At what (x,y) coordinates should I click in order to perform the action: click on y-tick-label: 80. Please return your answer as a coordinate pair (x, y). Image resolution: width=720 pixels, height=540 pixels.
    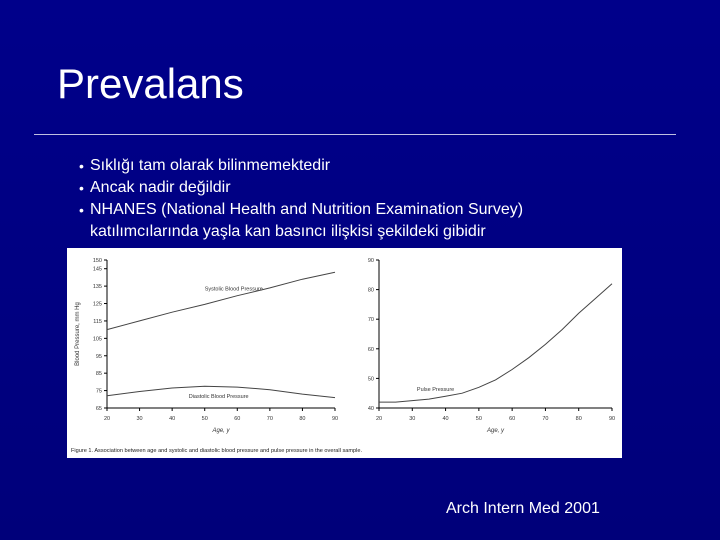
    Looking at the image, I should click on (371, 291).